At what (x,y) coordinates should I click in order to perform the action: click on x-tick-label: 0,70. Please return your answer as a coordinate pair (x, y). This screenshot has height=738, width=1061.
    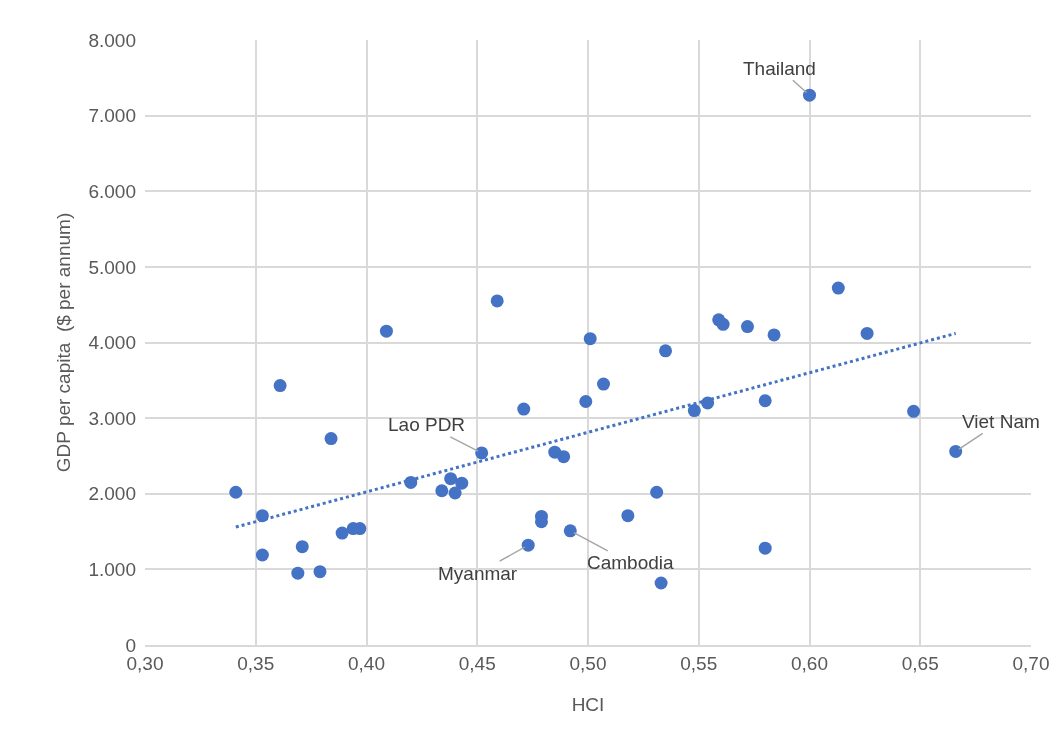
    Looking at the image, I should click on (1031, 663).